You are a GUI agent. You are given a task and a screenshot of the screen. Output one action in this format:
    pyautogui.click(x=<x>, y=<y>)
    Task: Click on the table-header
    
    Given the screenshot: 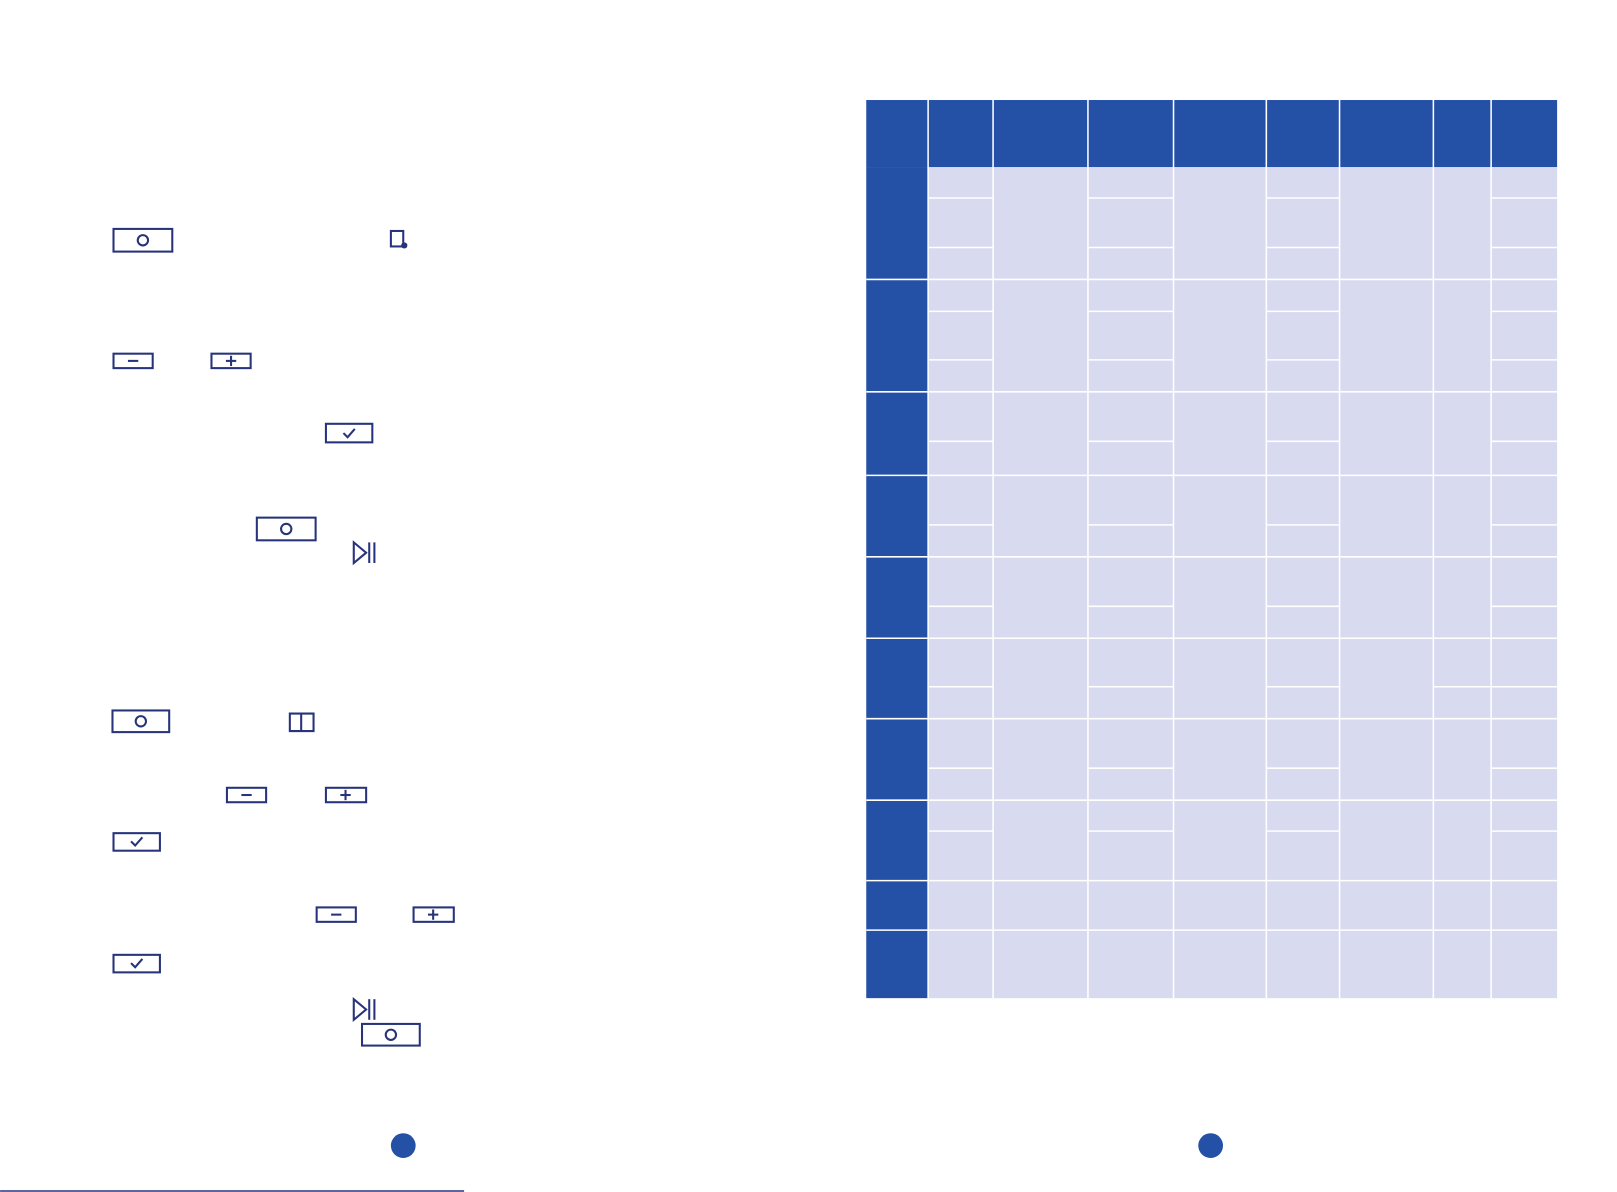 What is the action you would take?
    pyautogui.click(x=1212, y=134)
    